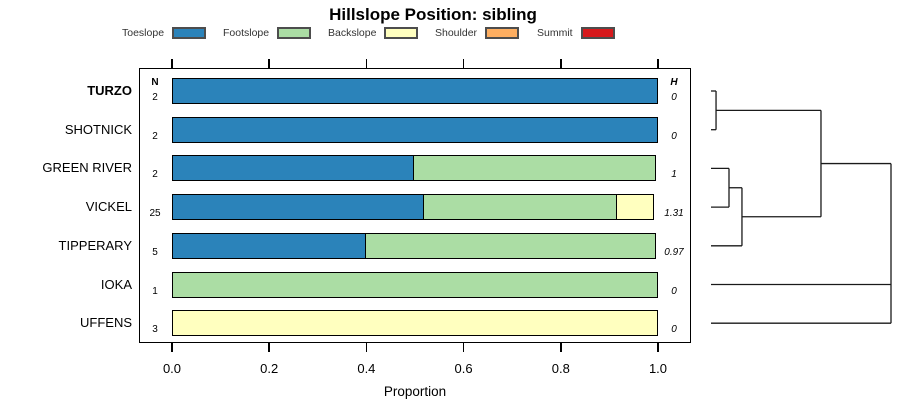 The height and width of the screenshot is (420, 900). What do you see at coordinates (674, 252) in the screenshot?
I see `h-value: 0.97` at bounding box center [674, 252].